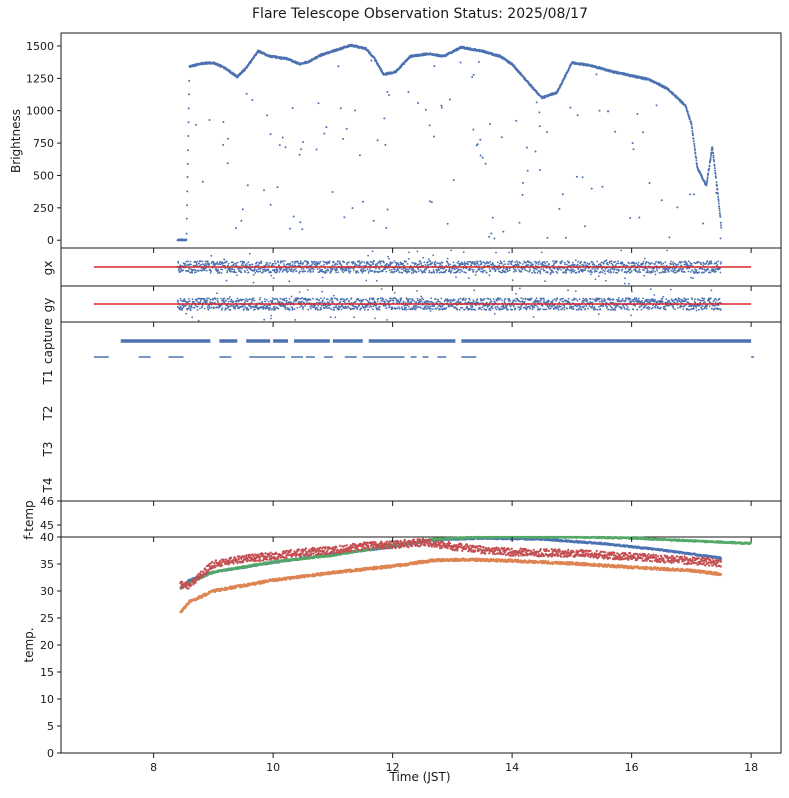  What do you see at coordinates (29, 644) in the screenshot?
I see `temp-ylabel: temp.` at bounding box center [29, 644].